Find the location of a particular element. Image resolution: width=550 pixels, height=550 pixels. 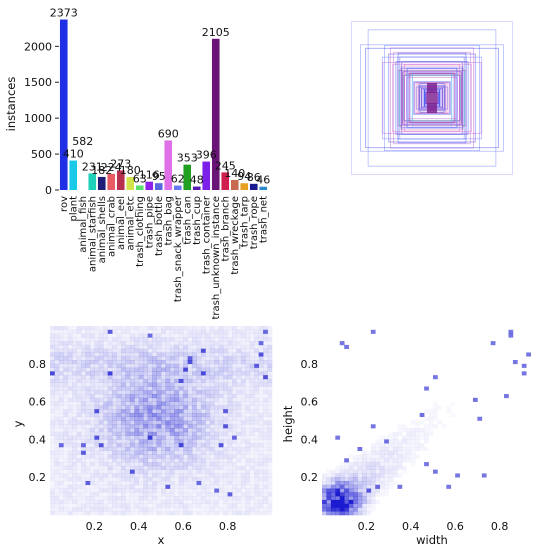

x-tick-label: 0.4 is located at coordinates (411, 526).